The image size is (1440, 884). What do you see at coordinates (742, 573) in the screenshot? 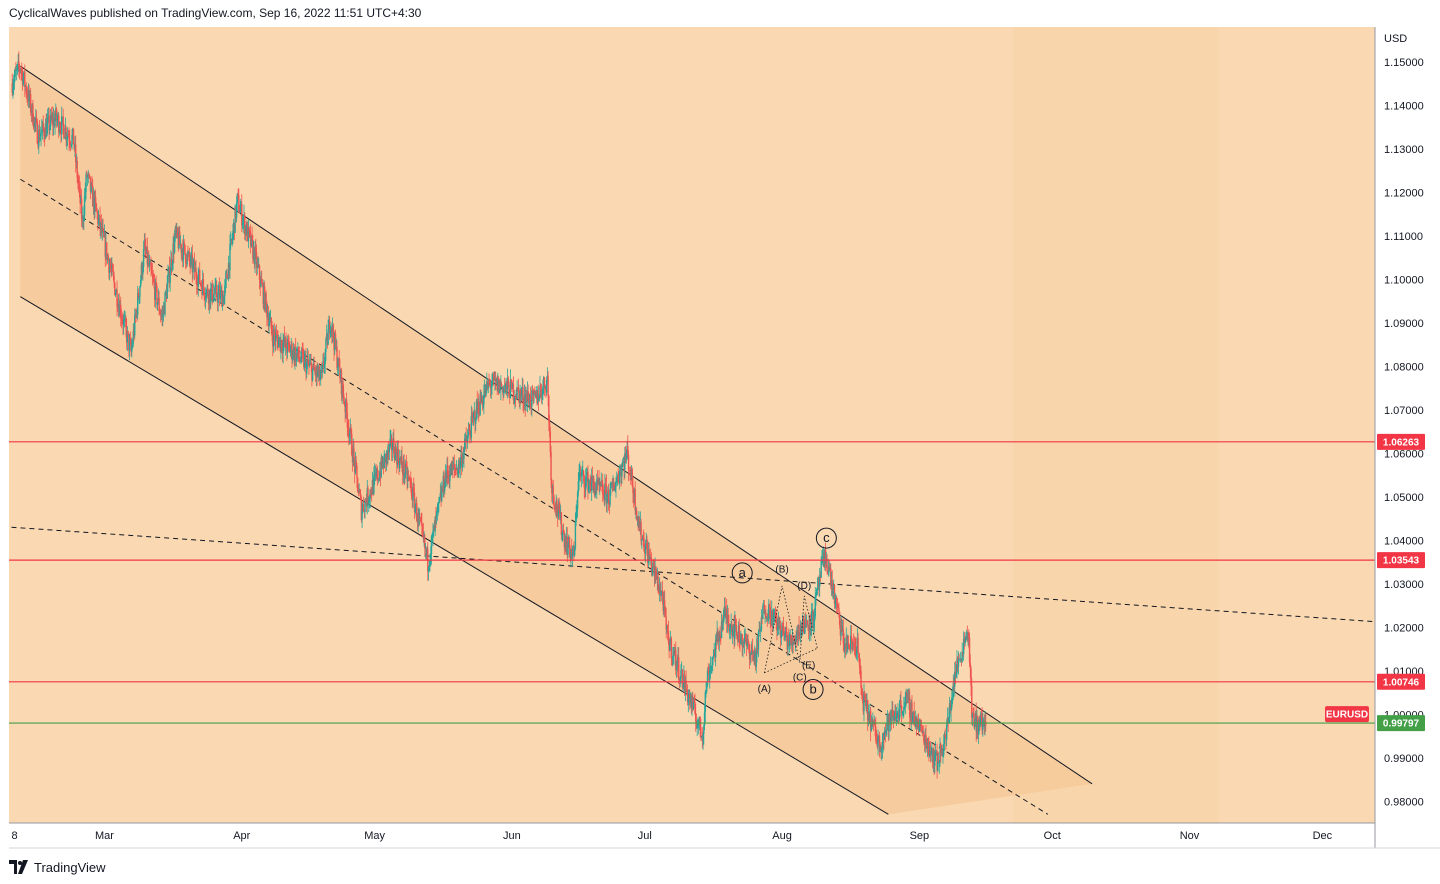
I see `wave-label-circled: a` at bounding box center [742, 573].